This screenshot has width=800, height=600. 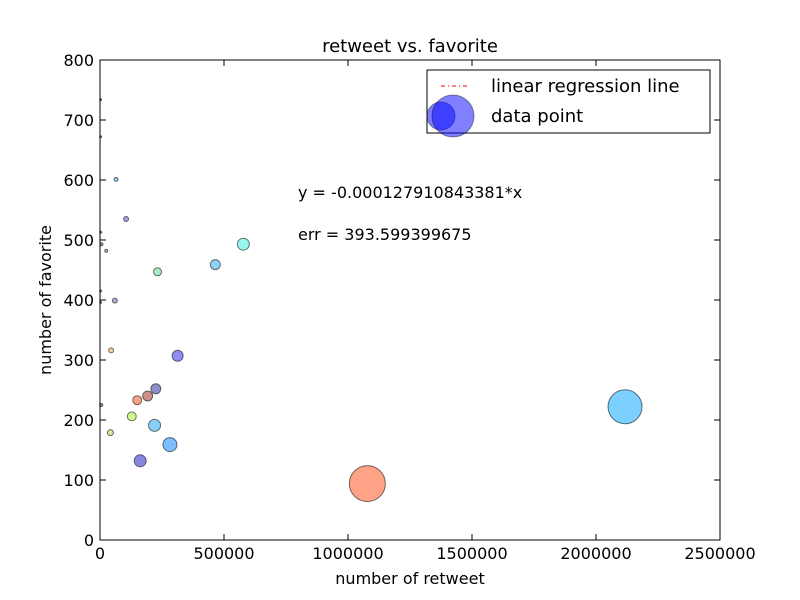 I want to click on regression-equation: y = -0.000127910843381*x, so click(x=410, y=192).